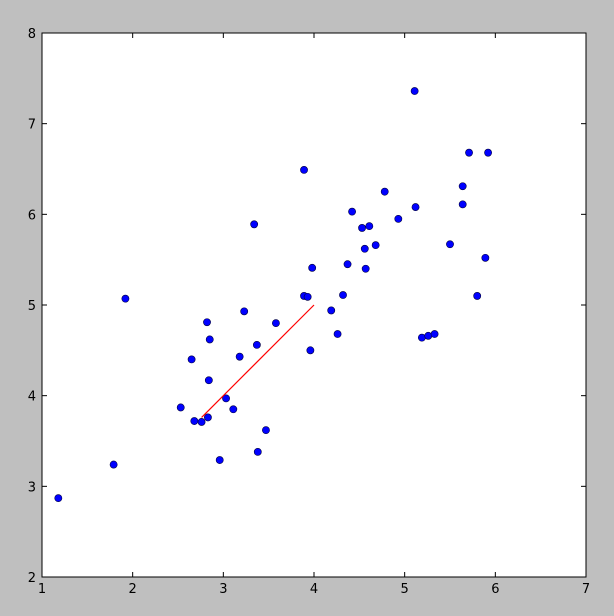 The image size is (614, 616). Describe the element at coordinates (258, 361) in the screenshot. I see `fit-line` at that location.